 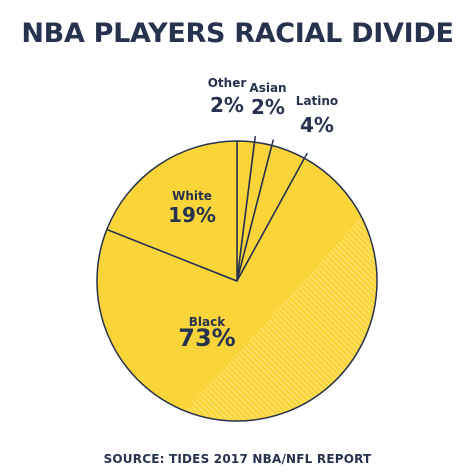 What do you see at coordinates (192, 196) in the screenshot?
I see `slice-label-white: White` at bounding box center [192, 196].